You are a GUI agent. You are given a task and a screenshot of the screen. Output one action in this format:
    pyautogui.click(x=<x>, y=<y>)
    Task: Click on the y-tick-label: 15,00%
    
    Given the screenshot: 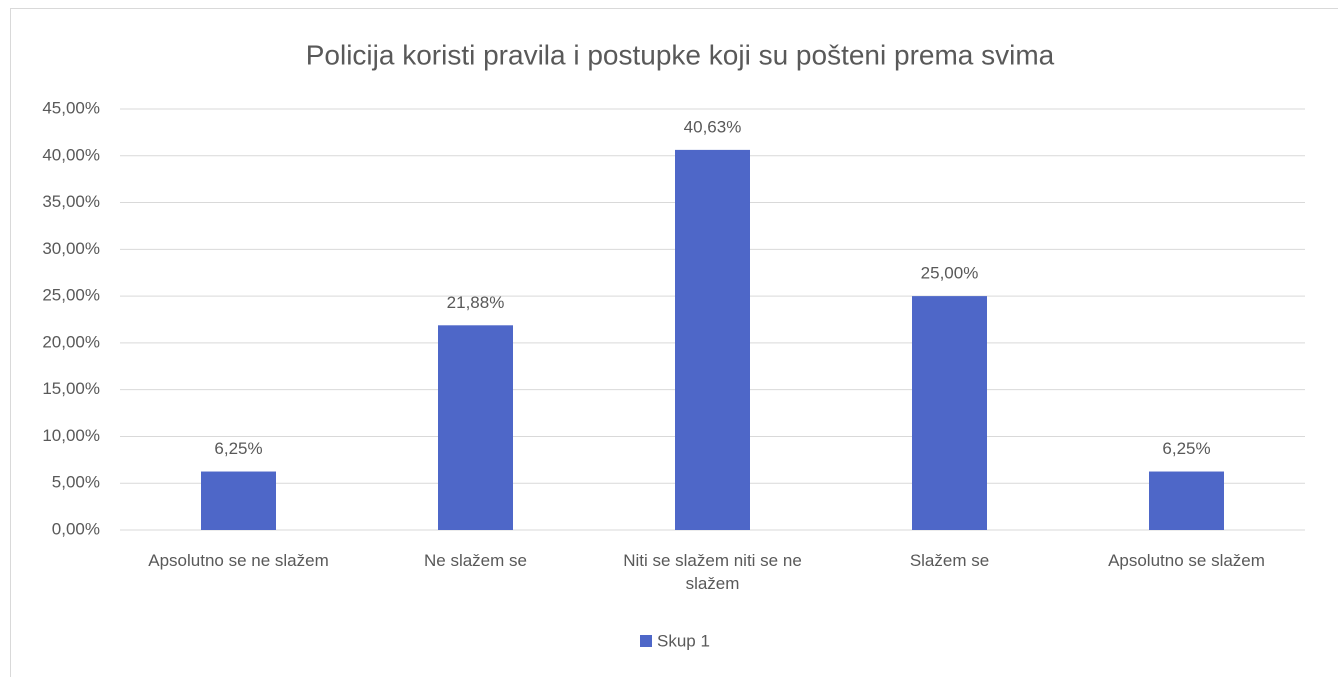 What is the action you would take?
    pyautogui.click(x=71, y=388)
    